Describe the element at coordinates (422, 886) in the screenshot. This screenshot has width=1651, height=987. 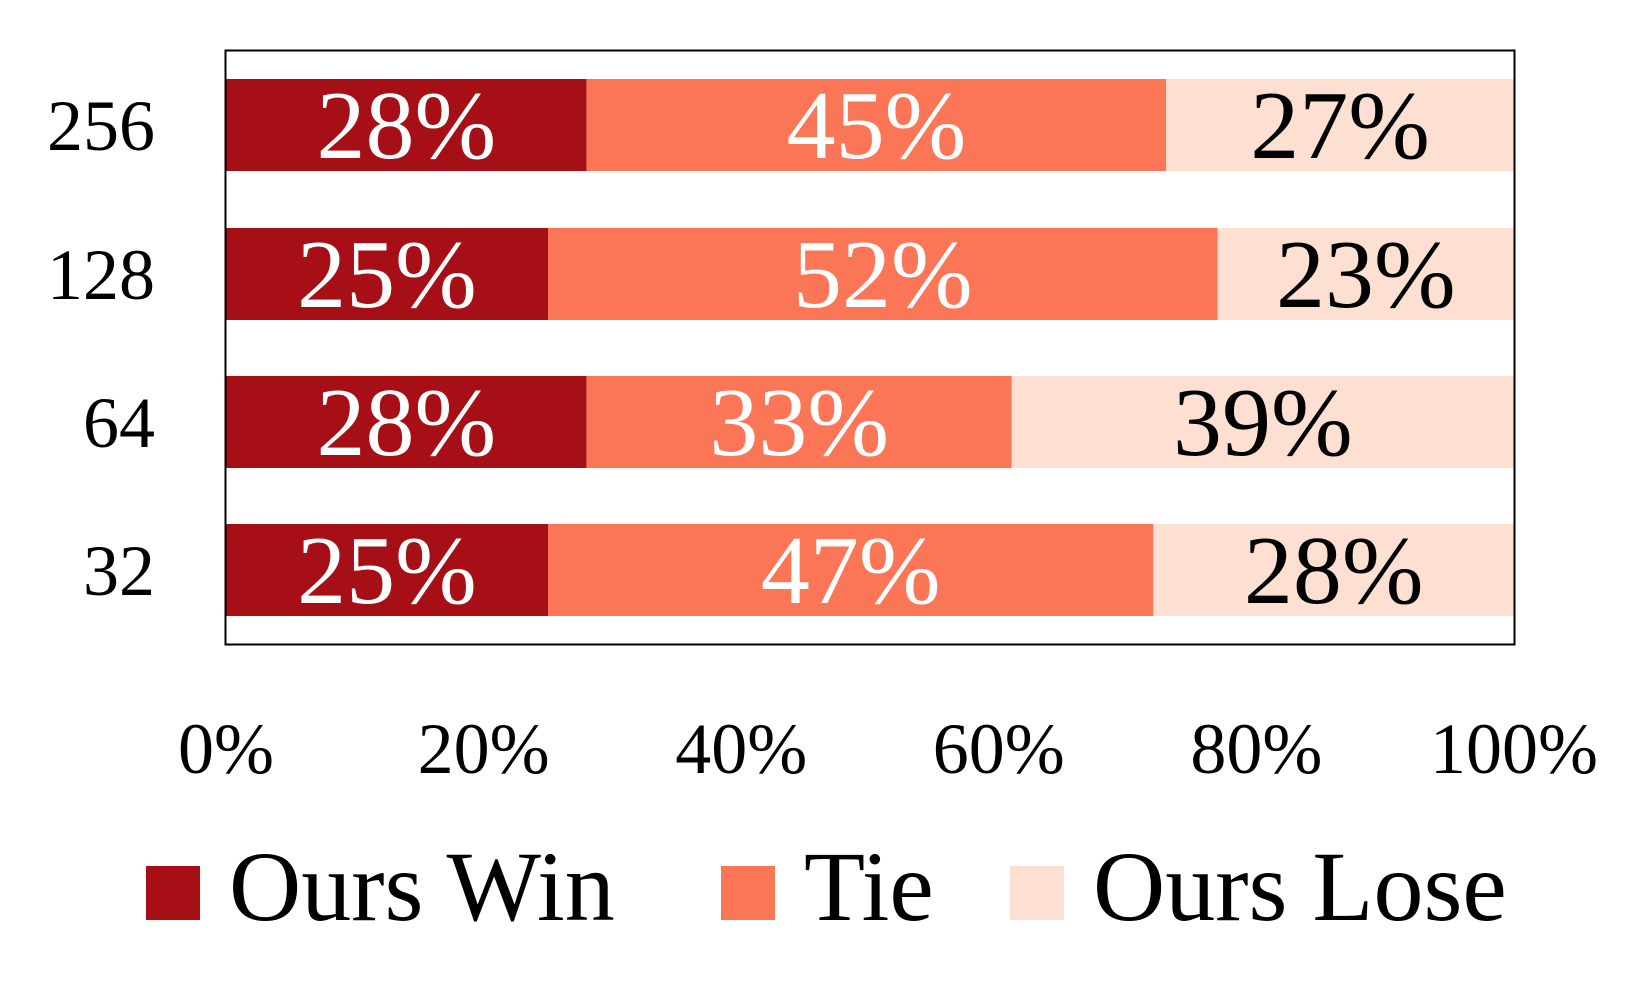
I see `legend-label-ours-win: Ours Win` at that location.